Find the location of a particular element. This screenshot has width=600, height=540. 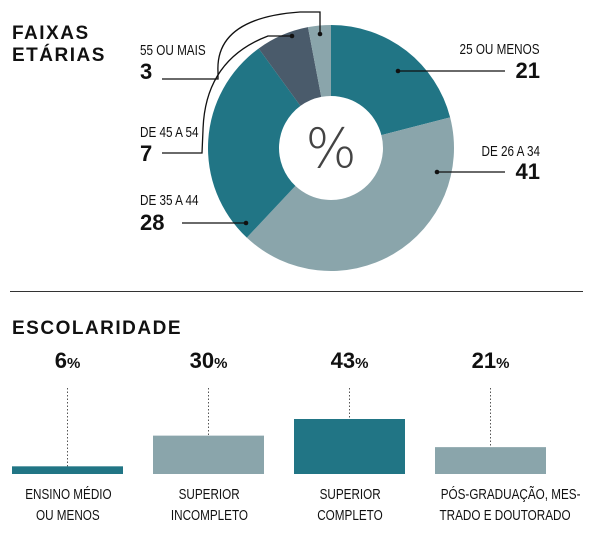

age-label: DE 35 A 44 is located at coordinates (177, 201).